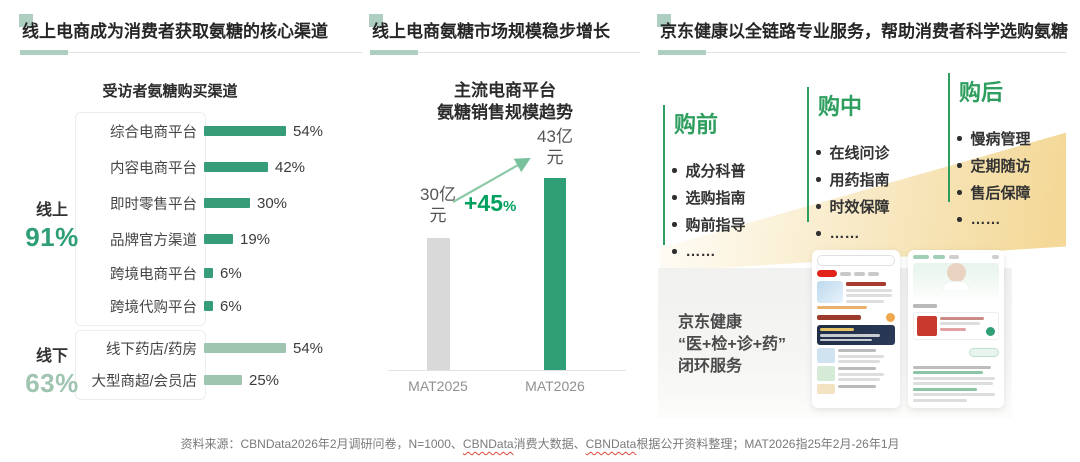 The width and height of the screenshot is (1080, 462). I want to click on channel-row: 品牌官方渠道 19%, so click(191, 239).